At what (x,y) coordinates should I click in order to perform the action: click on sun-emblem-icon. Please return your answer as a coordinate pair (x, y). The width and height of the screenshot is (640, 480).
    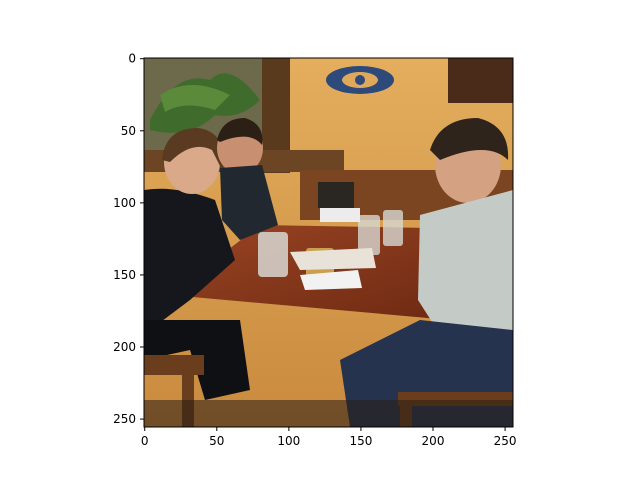
    Looking at the image, I should click on (360, 80).